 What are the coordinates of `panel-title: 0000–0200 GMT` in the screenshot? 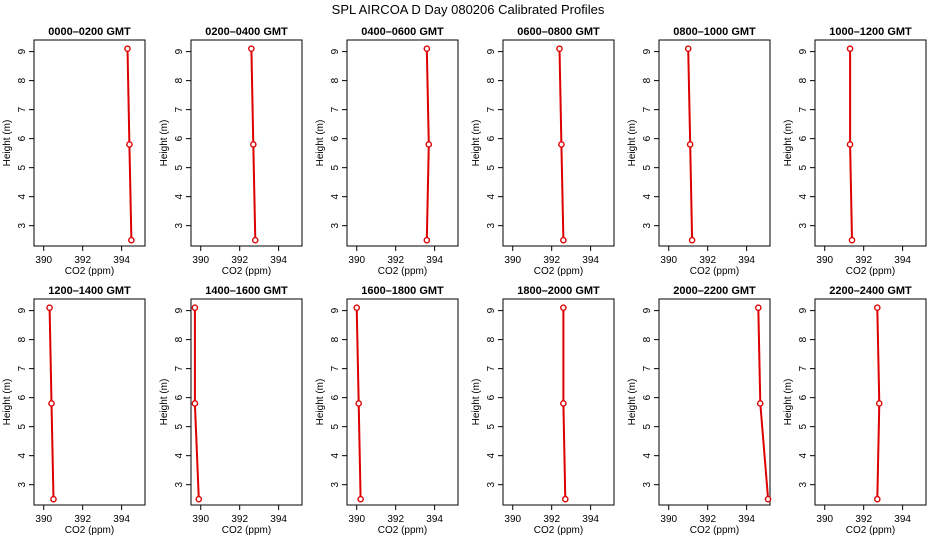 It's located at (89, 32).